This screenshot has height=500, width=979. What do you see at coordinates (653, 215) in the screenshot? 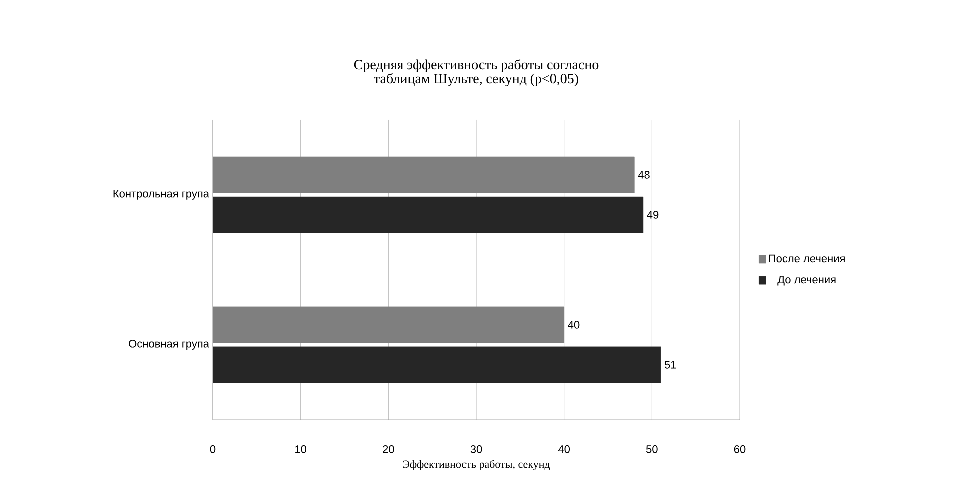
I see `data-label: 49` at bounding box center [653, 215].